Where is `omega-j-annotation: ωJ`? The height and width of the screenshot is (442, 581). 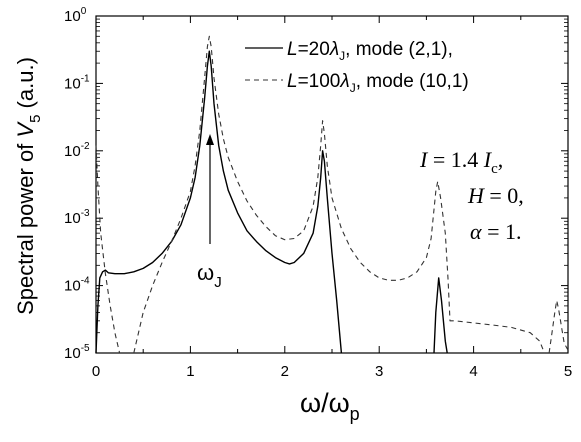 omega-j-annotation: ωJ is located at coordinates (209, 212).